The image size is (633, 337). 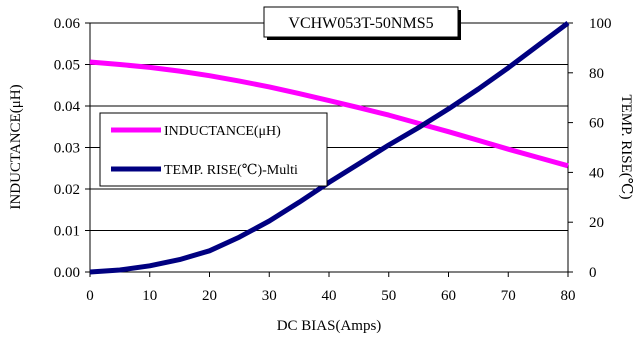 I want to click on legend-label-inductance: INDUCTANCE(μH), so click(x=222, y=131).